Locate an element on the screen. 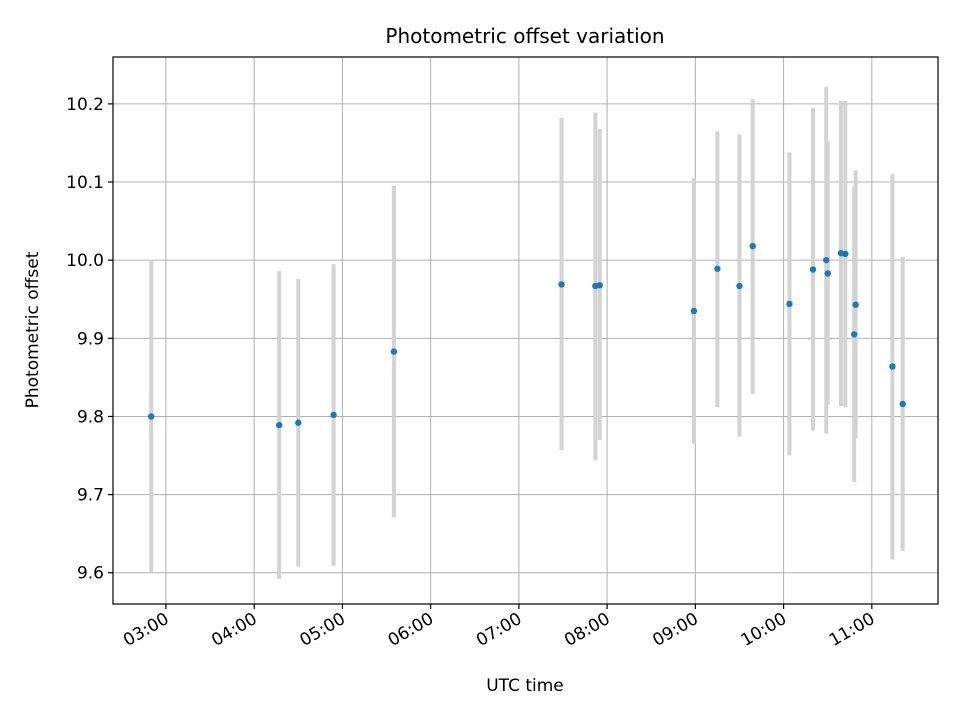 The height and width of the screenshot is (720, 960). y-axis-title: Photometric offset is located at coordinates (33, 329).